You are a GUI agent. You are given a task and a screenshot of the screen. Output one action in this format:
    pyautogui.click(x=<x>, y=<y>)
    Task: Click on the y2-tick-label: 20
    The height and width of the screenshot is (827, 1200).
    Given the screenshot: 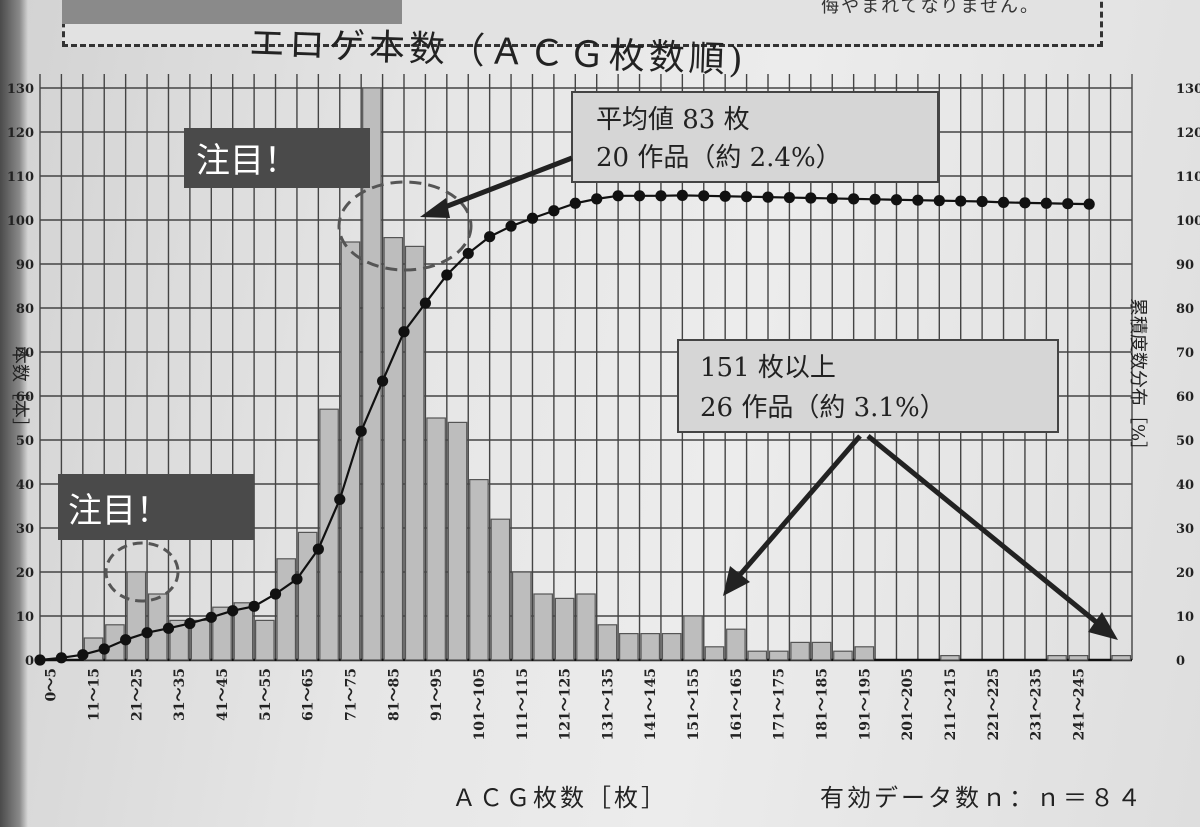 What is the action you would take?
    pyautogui.click(x=1185, y=573)
    